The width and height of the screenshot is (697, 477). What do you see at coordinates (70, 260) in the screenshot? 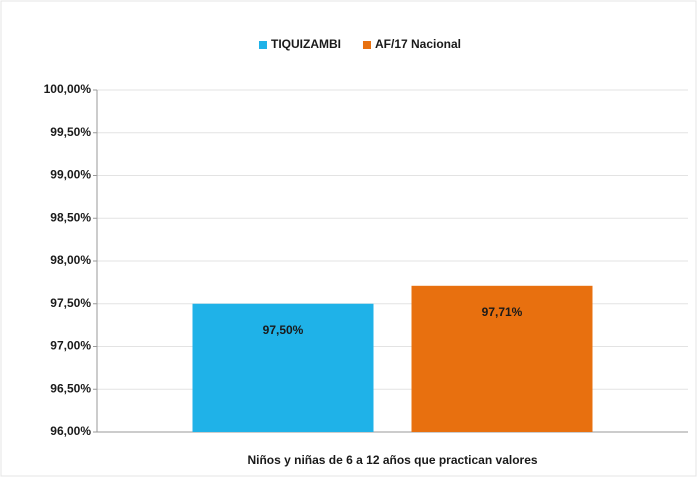
I see `y-tick-label: 98,00%` at bounding box center [70, 260].